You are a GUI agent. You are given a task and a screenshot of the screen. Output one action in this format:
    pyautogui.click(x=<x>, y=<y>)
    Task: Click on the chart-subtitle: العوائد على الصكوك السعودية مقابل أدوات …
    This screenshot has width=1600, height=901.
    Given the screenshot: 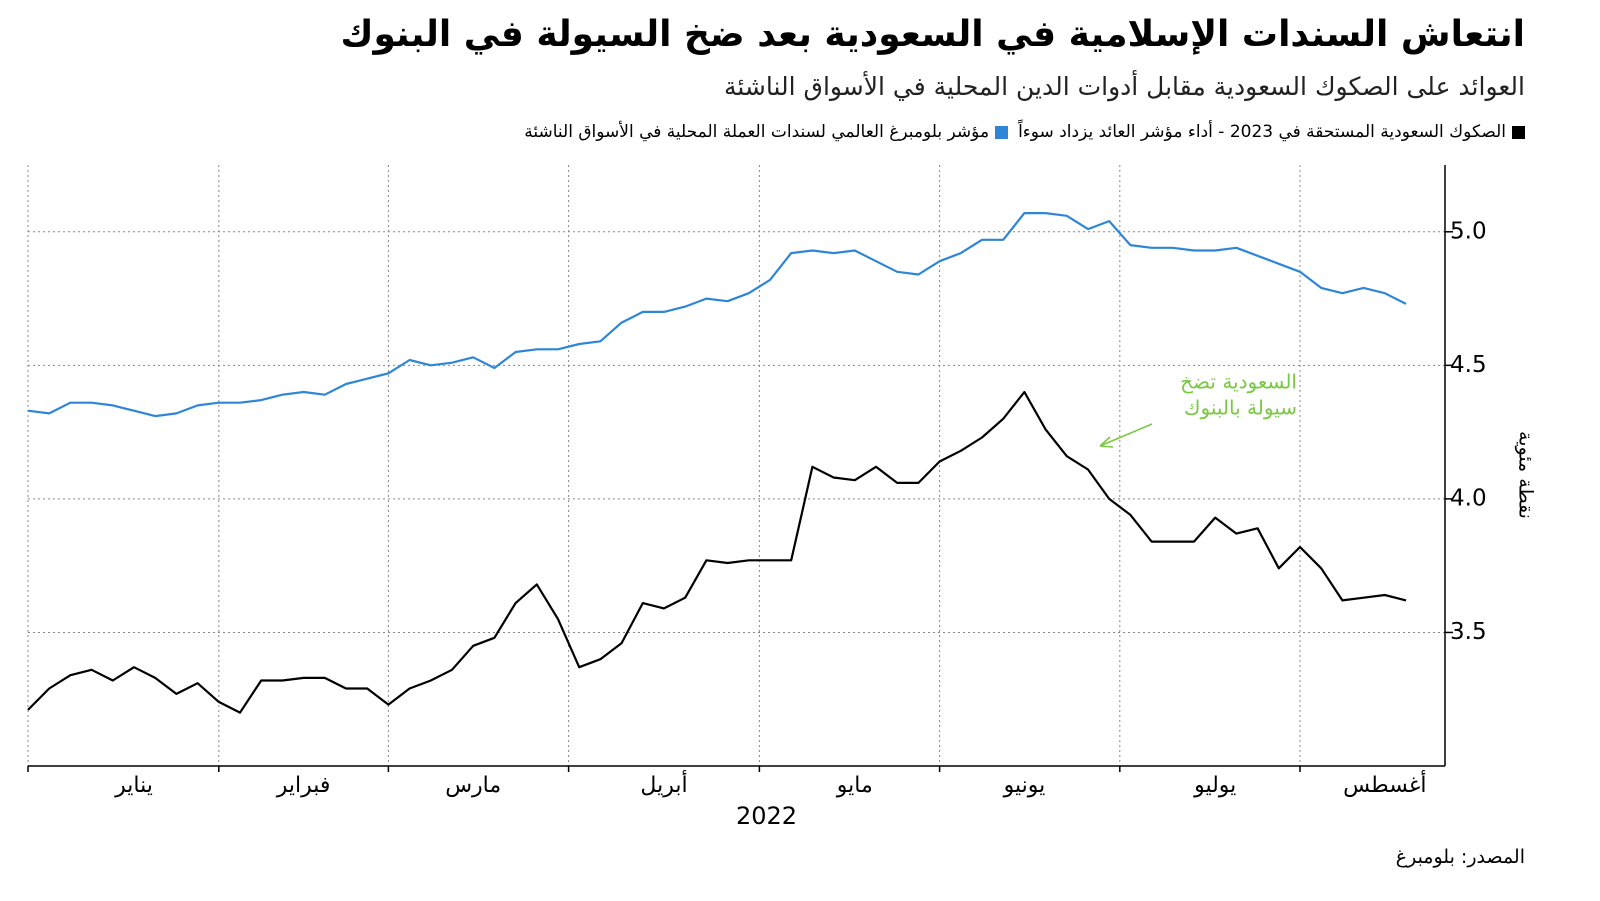 What is the action you would take?
    pyautogui.click(x=1124, y=86)
    